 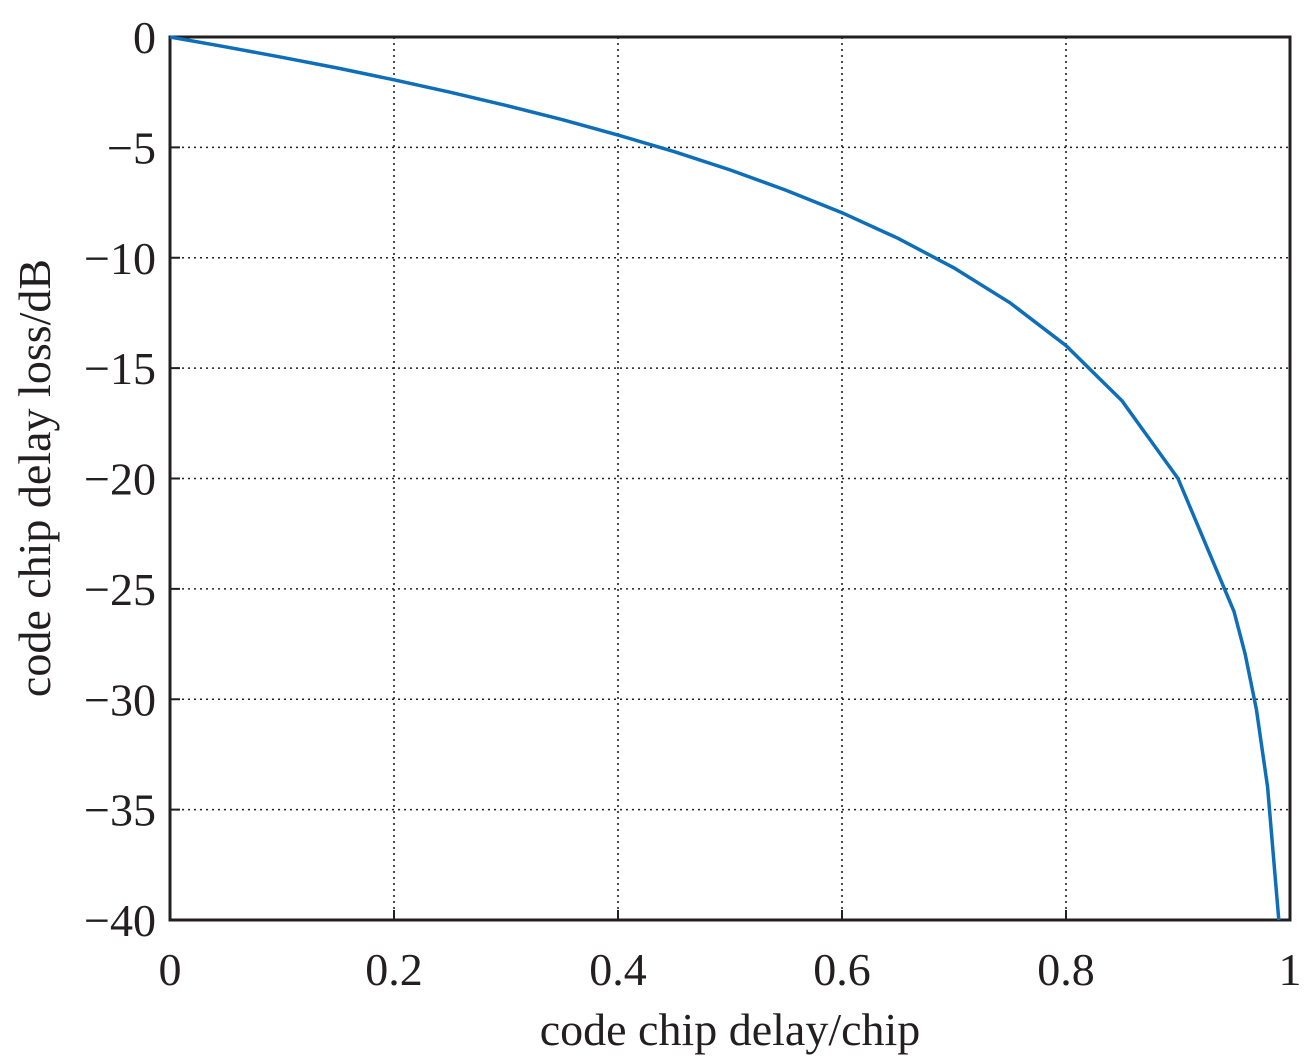 What do you see at coordinates (120, 479) in the screenshot?
I see `y-tick-label: −20` at bounding box center [120, 479].